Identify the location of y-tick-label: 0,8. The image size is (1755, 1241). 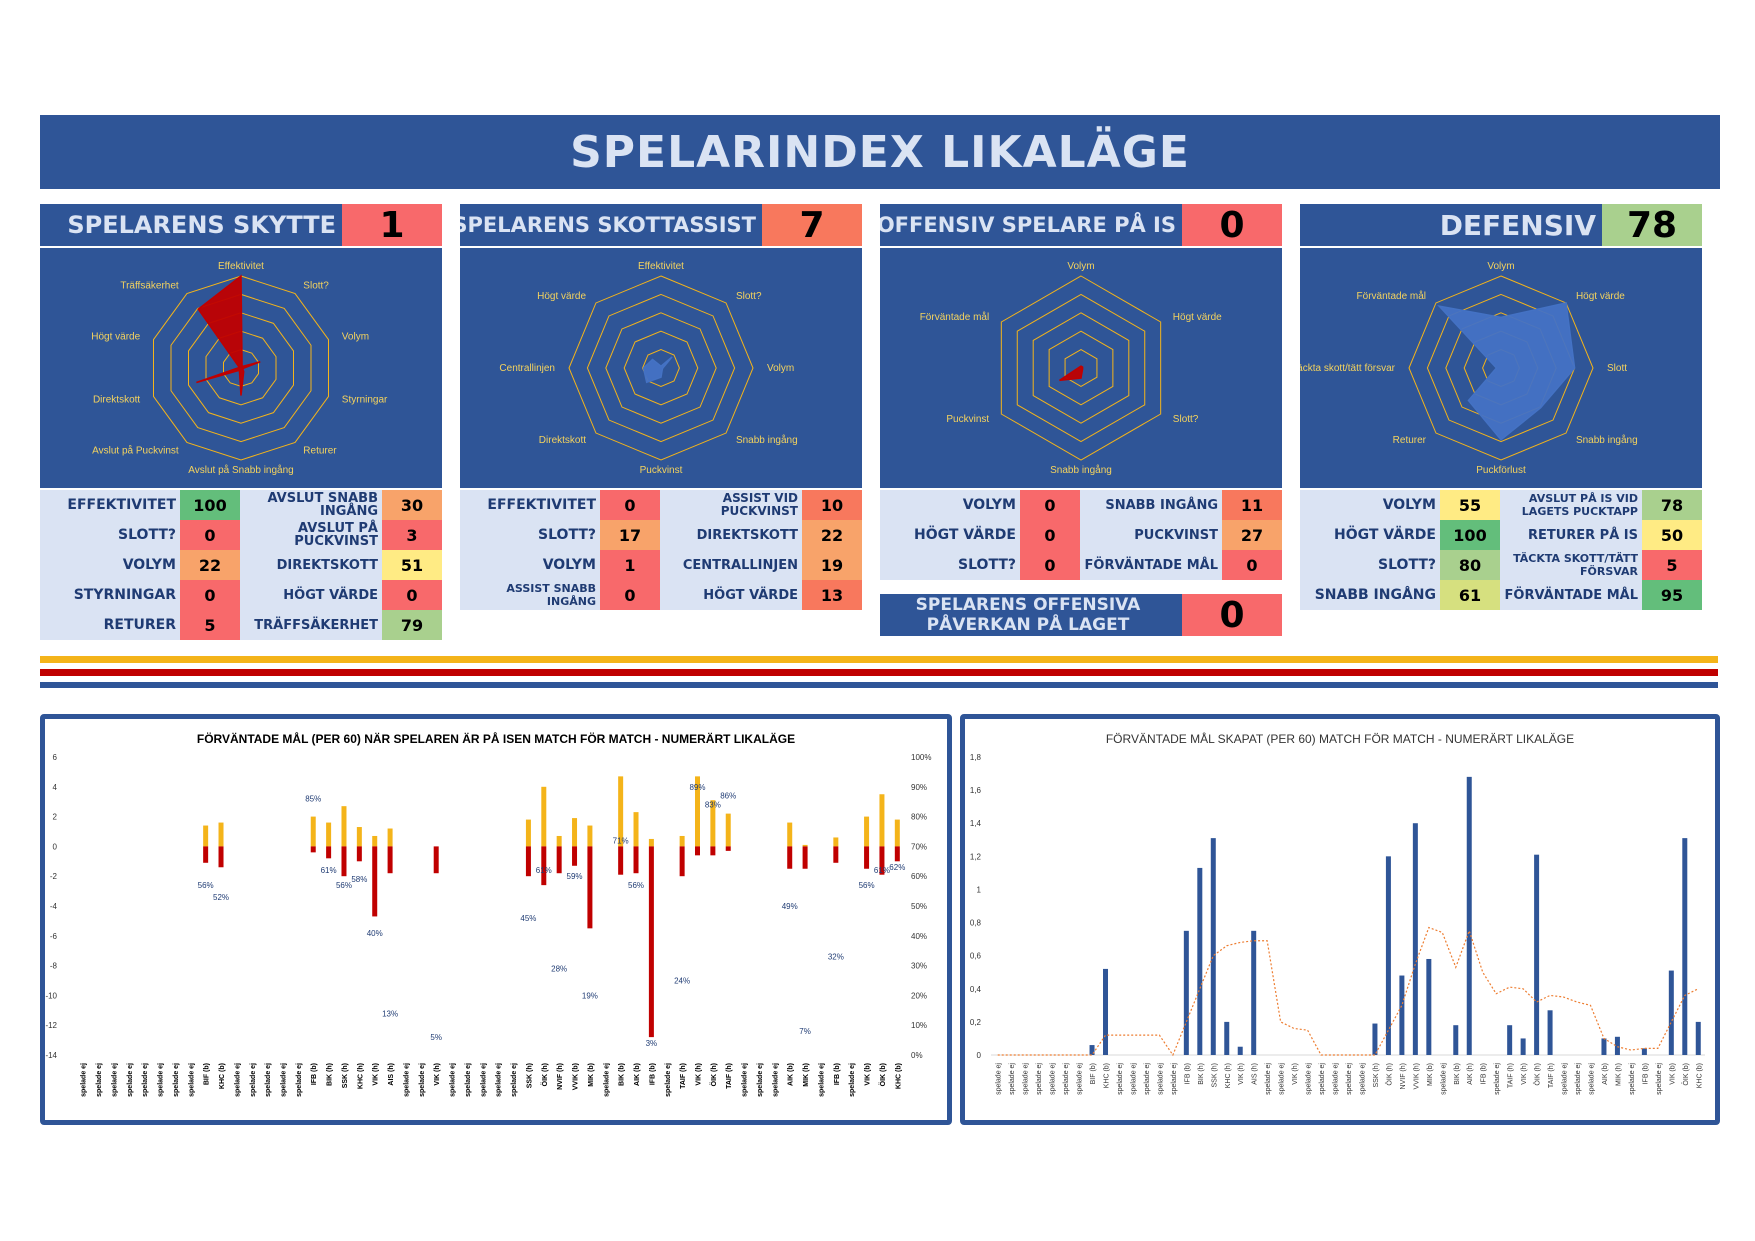
(976, 923).